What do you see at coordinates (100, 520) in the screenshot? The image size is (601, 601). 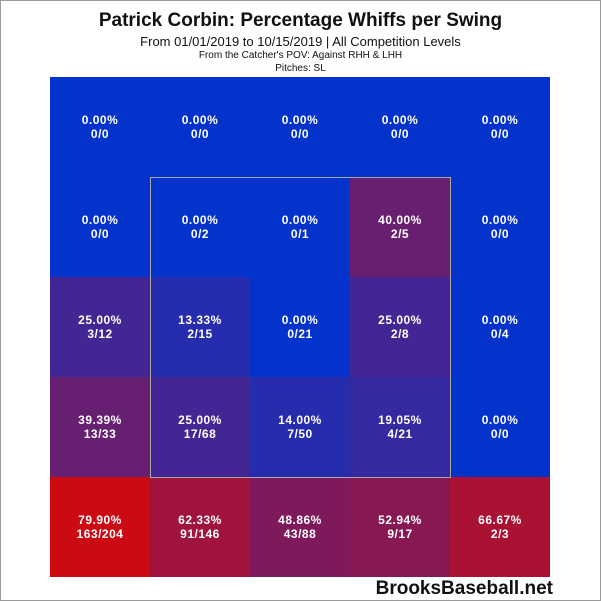 I see `cell-percentage: 79.90%` at bounding box center [100, 520].